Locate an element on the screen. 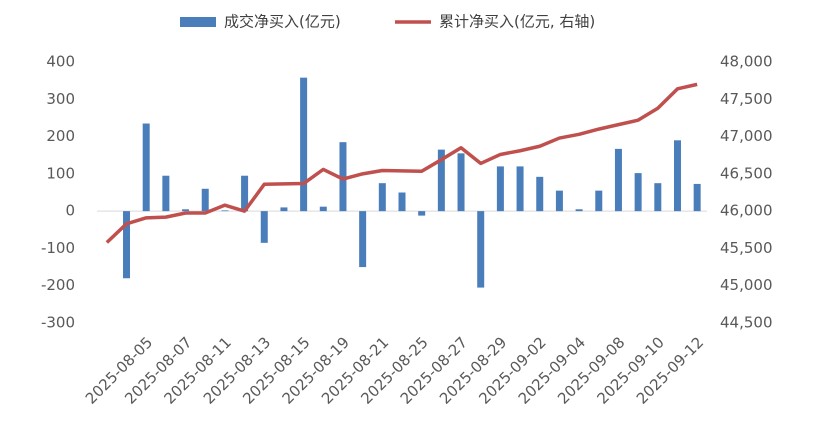  y2-tick-label: 46,000 is located at coordinates (746, 211).